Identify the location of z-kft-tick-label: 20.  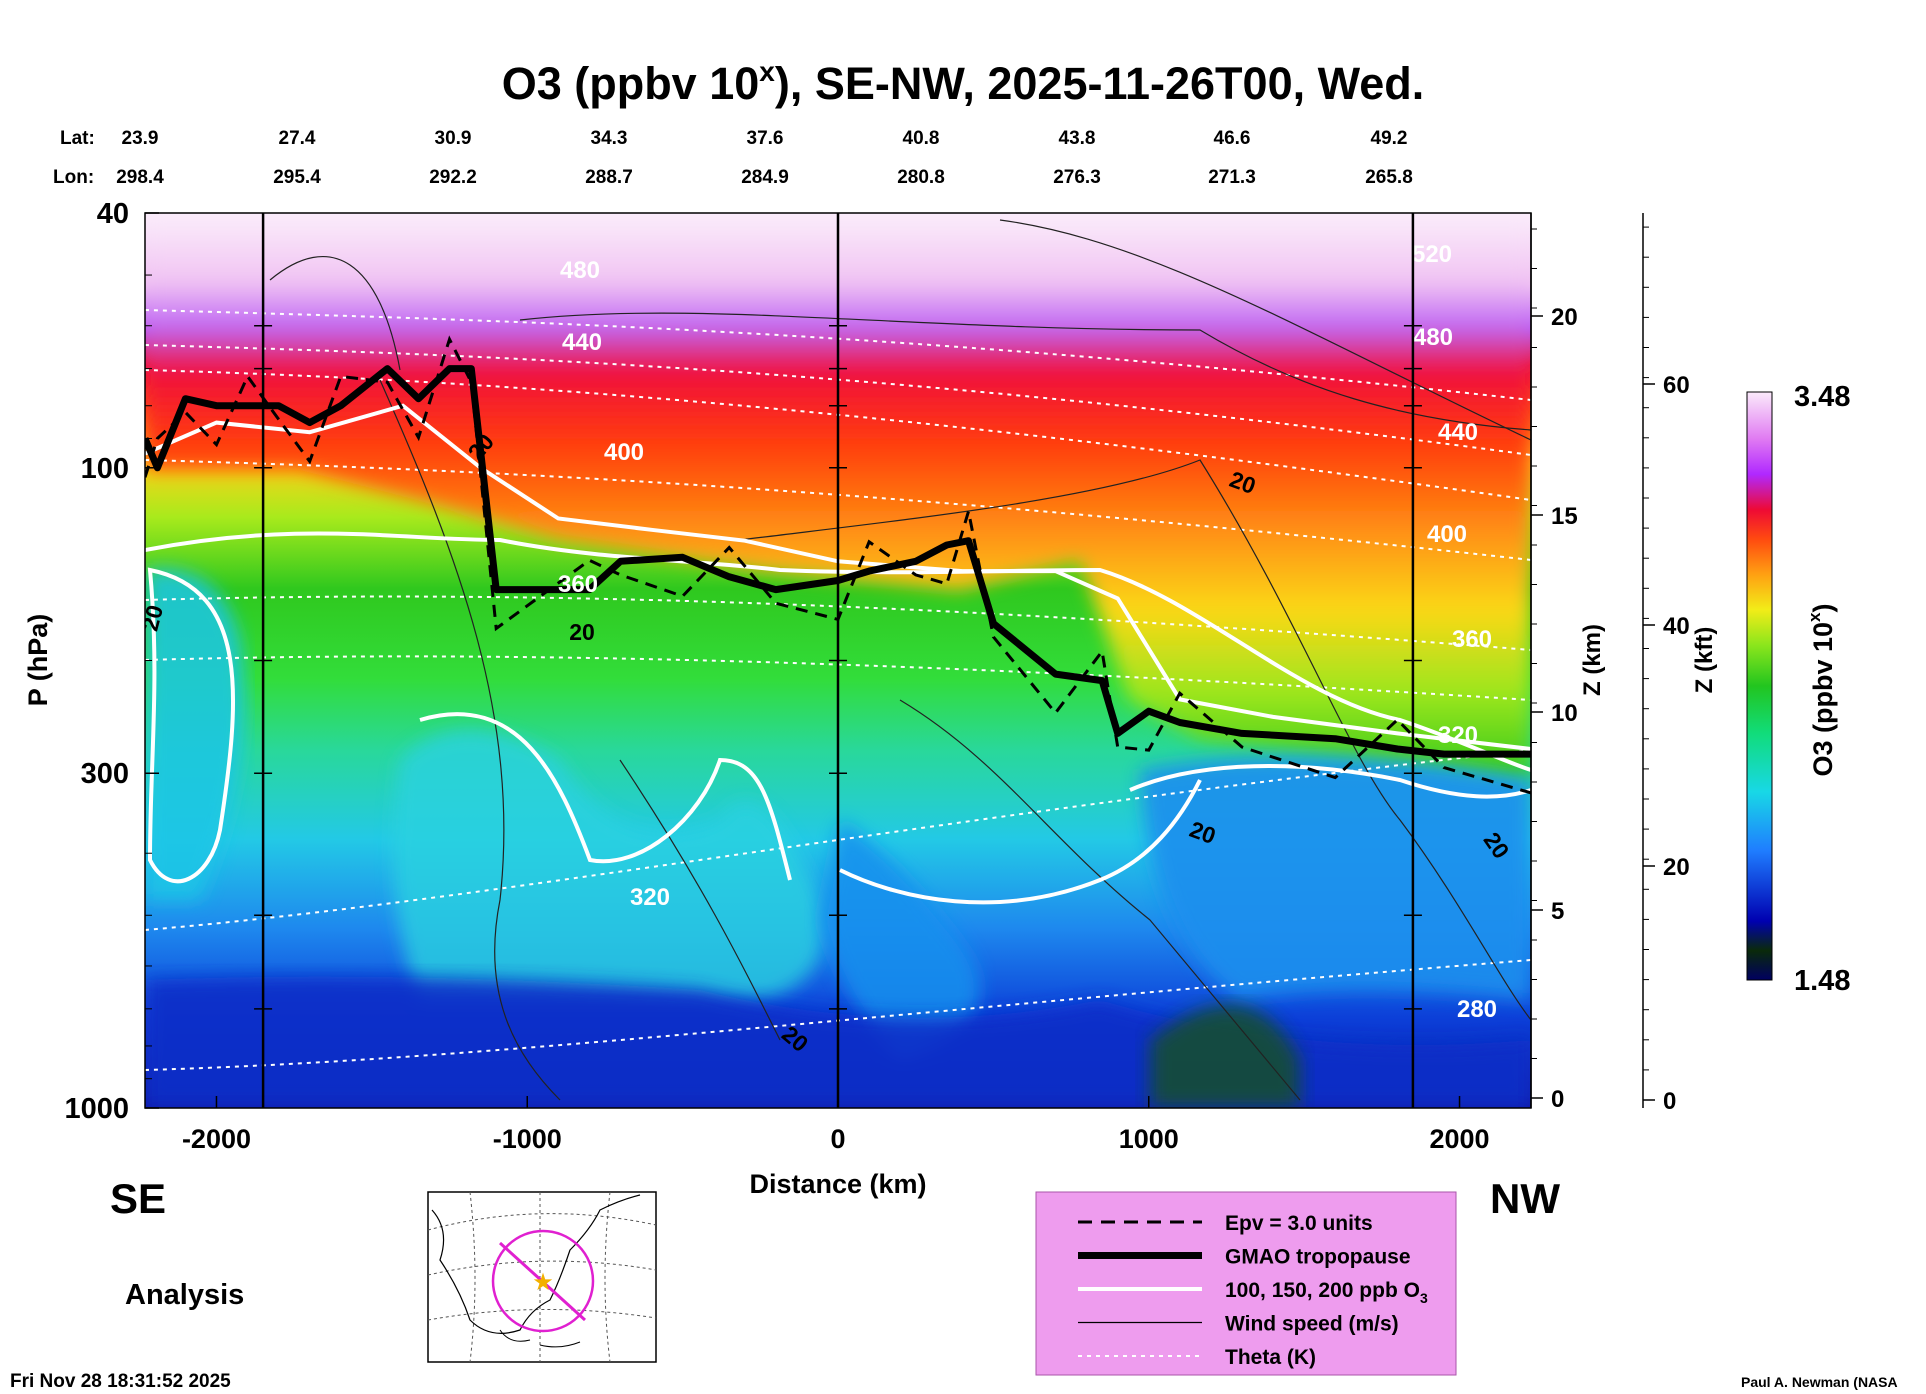
(1676, 867).